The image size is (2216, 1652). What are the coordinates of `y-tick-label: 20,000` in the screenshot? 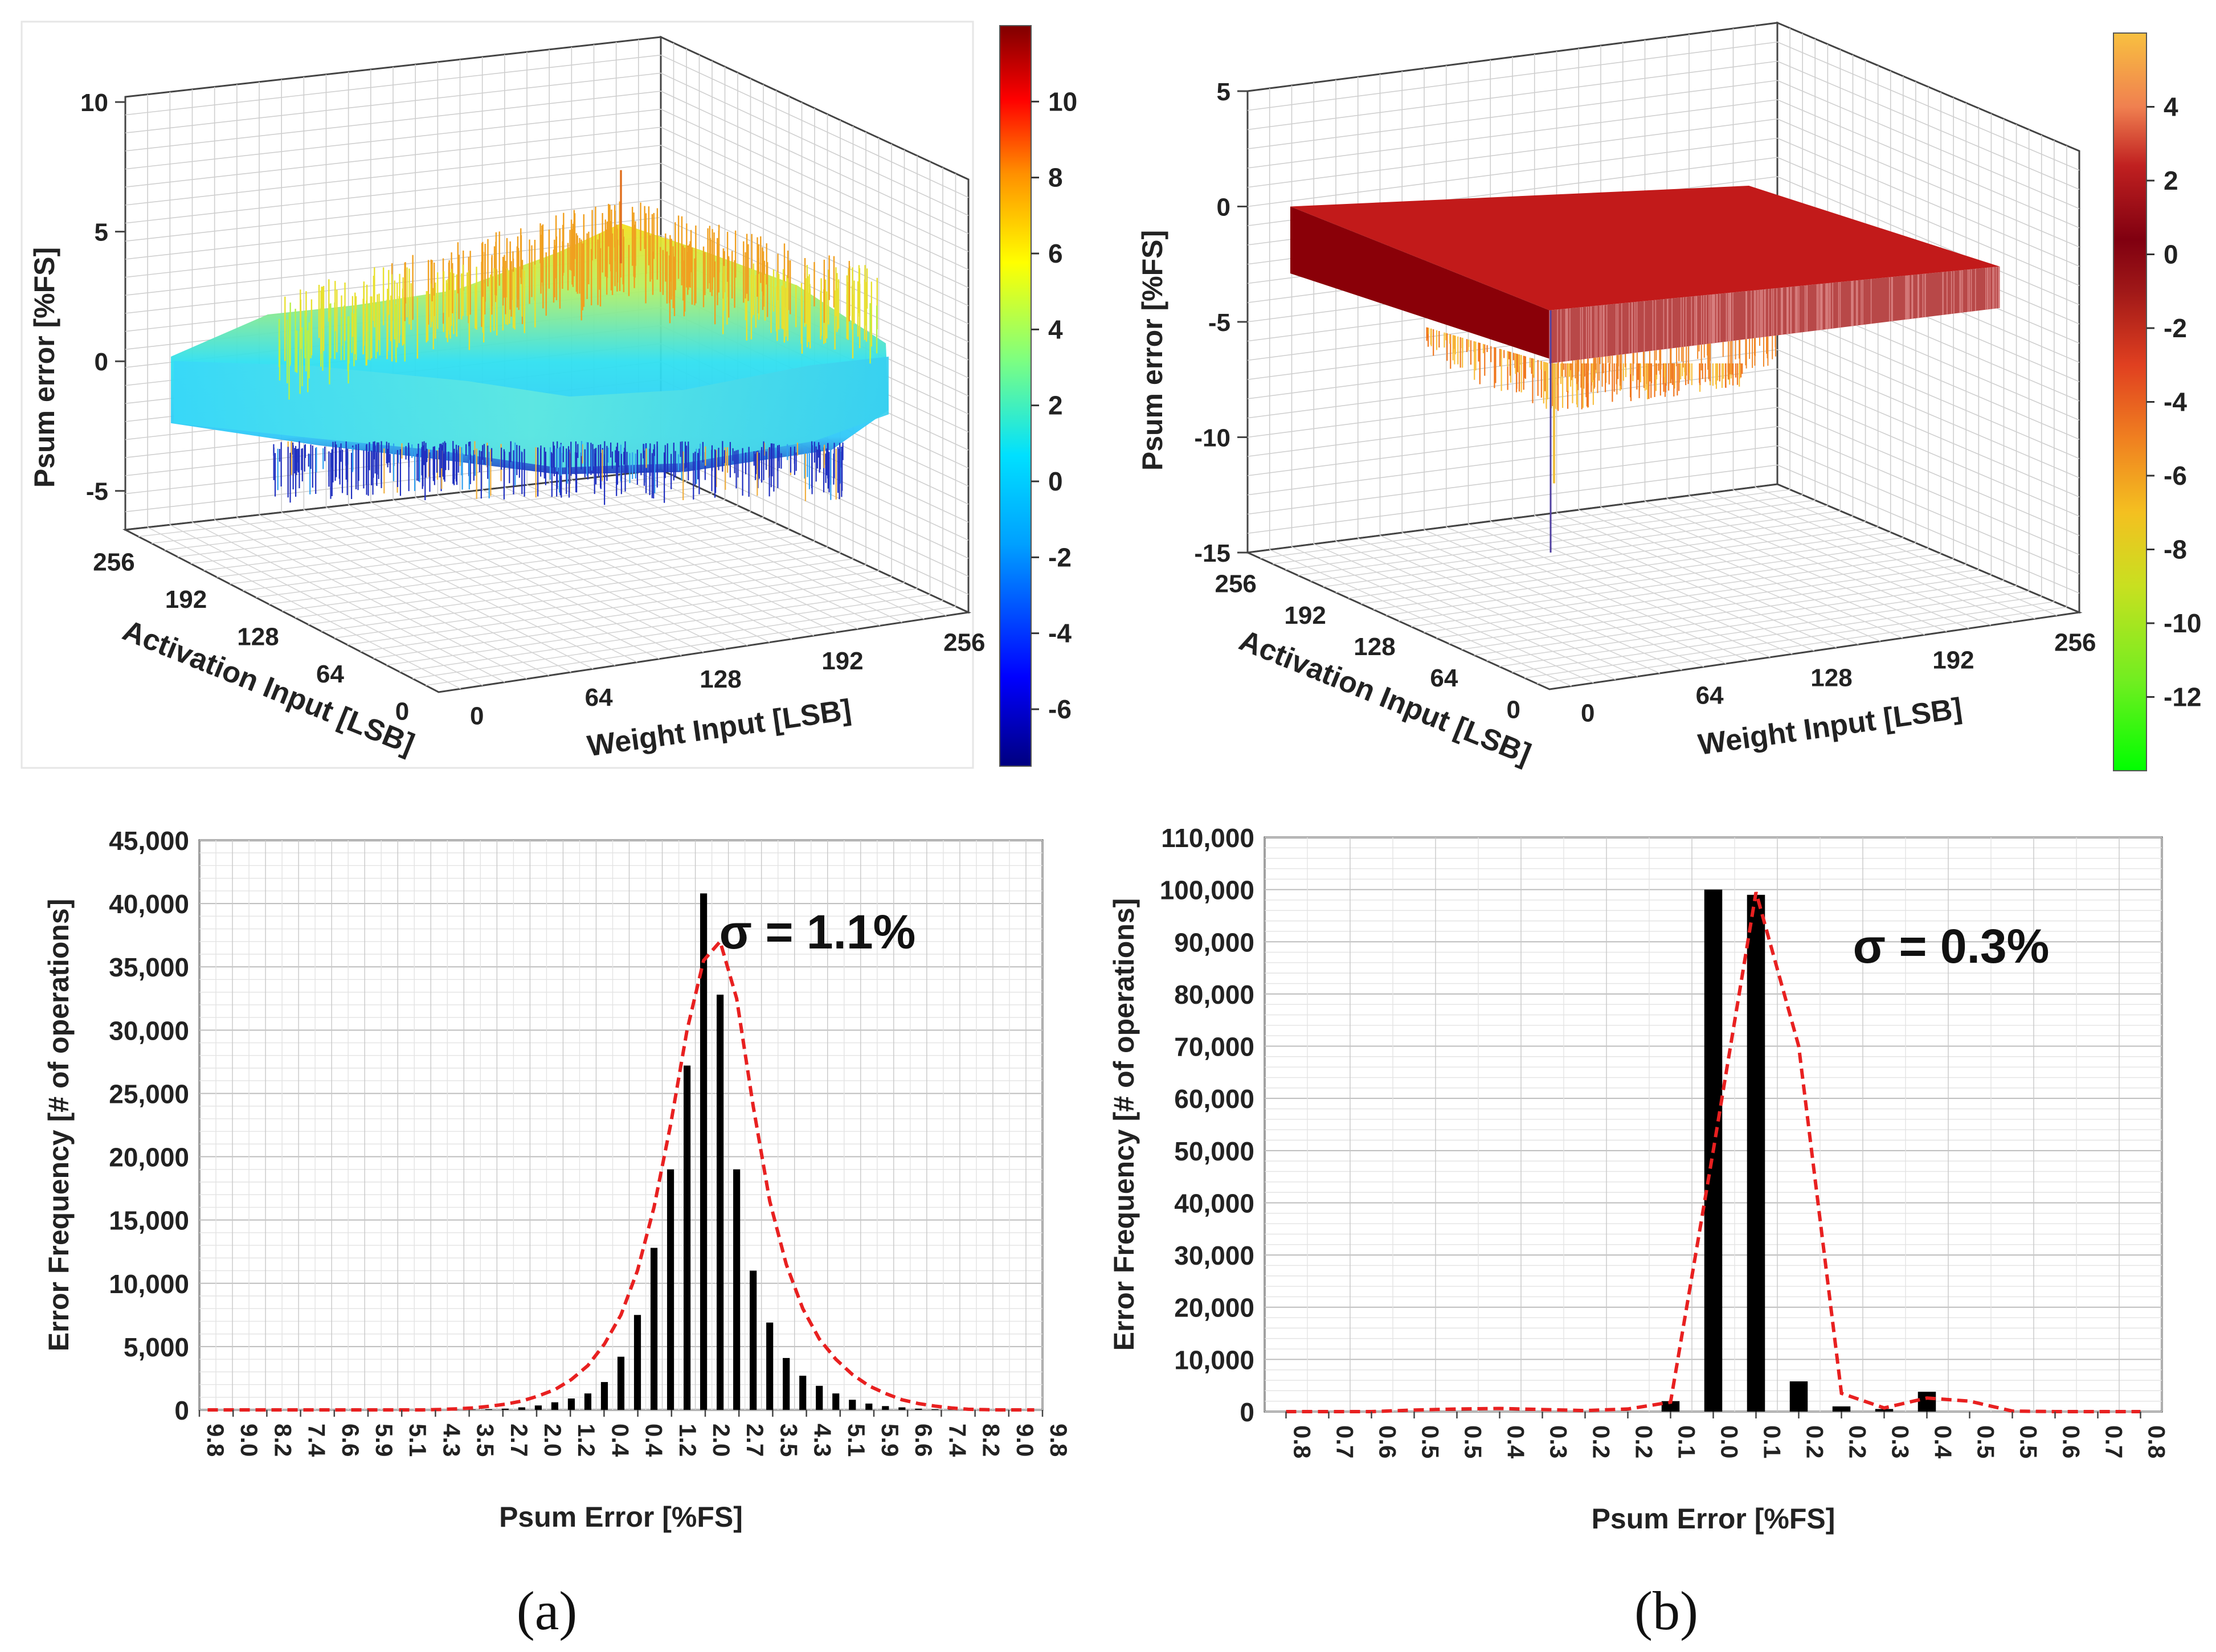 It's located at (149, 1157).